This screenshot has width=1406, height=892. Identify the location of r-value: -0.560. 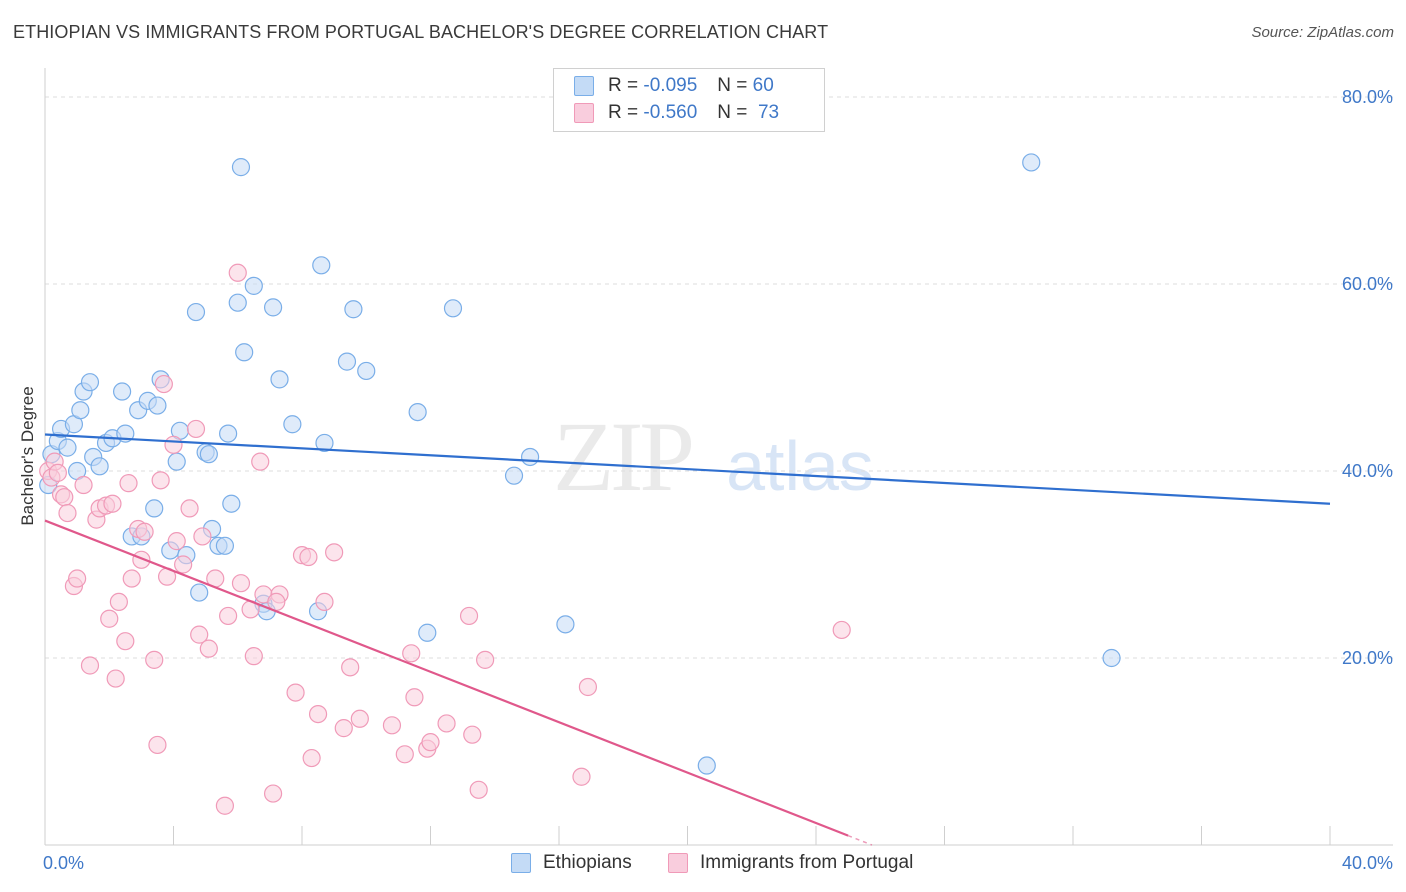
(670, 112).